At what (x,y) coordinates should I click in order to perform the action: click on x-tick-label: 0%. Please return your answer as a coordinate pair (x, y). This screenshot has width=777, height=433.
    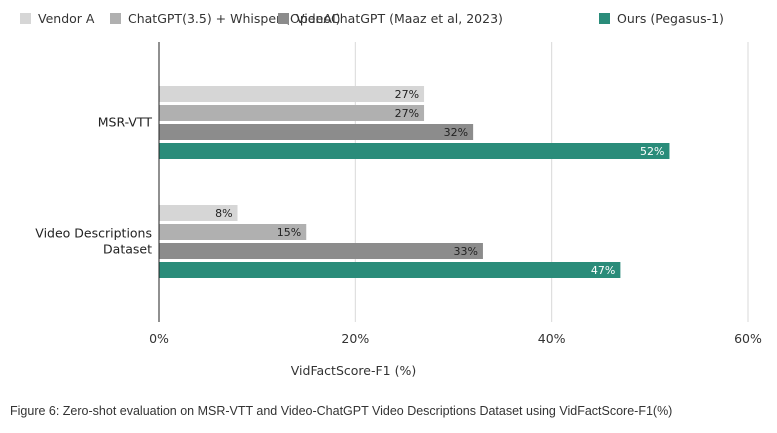
    Looking at the image, I should click on (159, 338).